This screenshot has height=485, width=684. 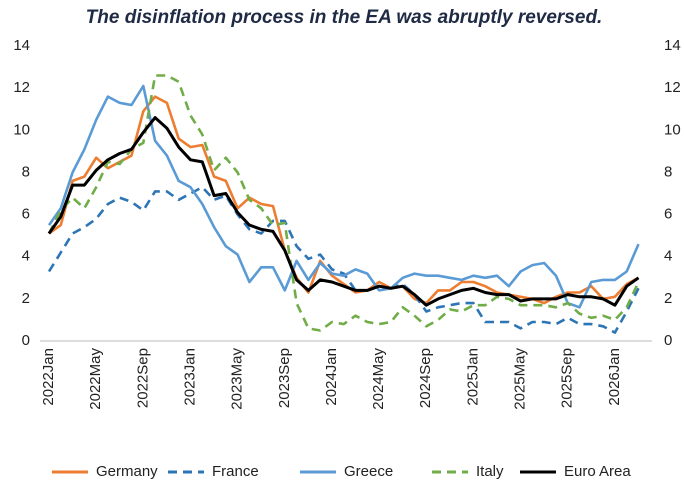 I want to click on x-tick-label: 2023Sep, so click(x=284, y=378).